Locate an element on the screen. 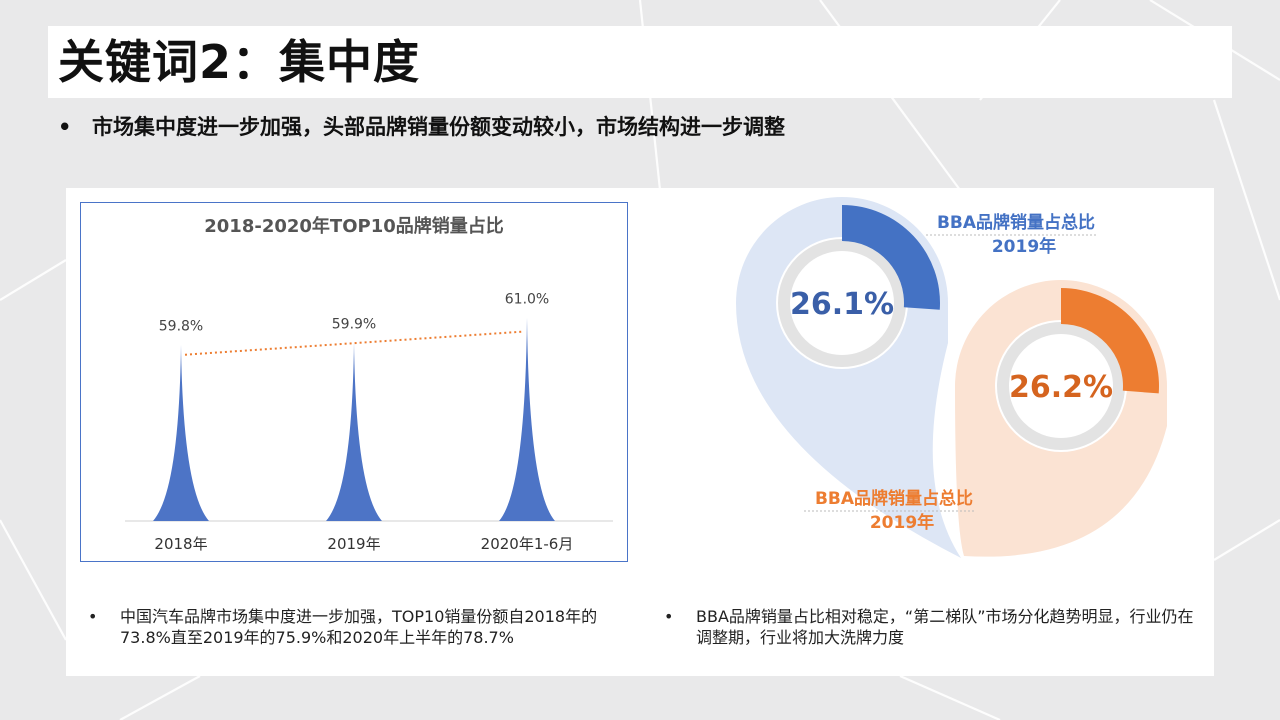  title-bar: 关键词2：集中度 is located at coordinates (640, 62).